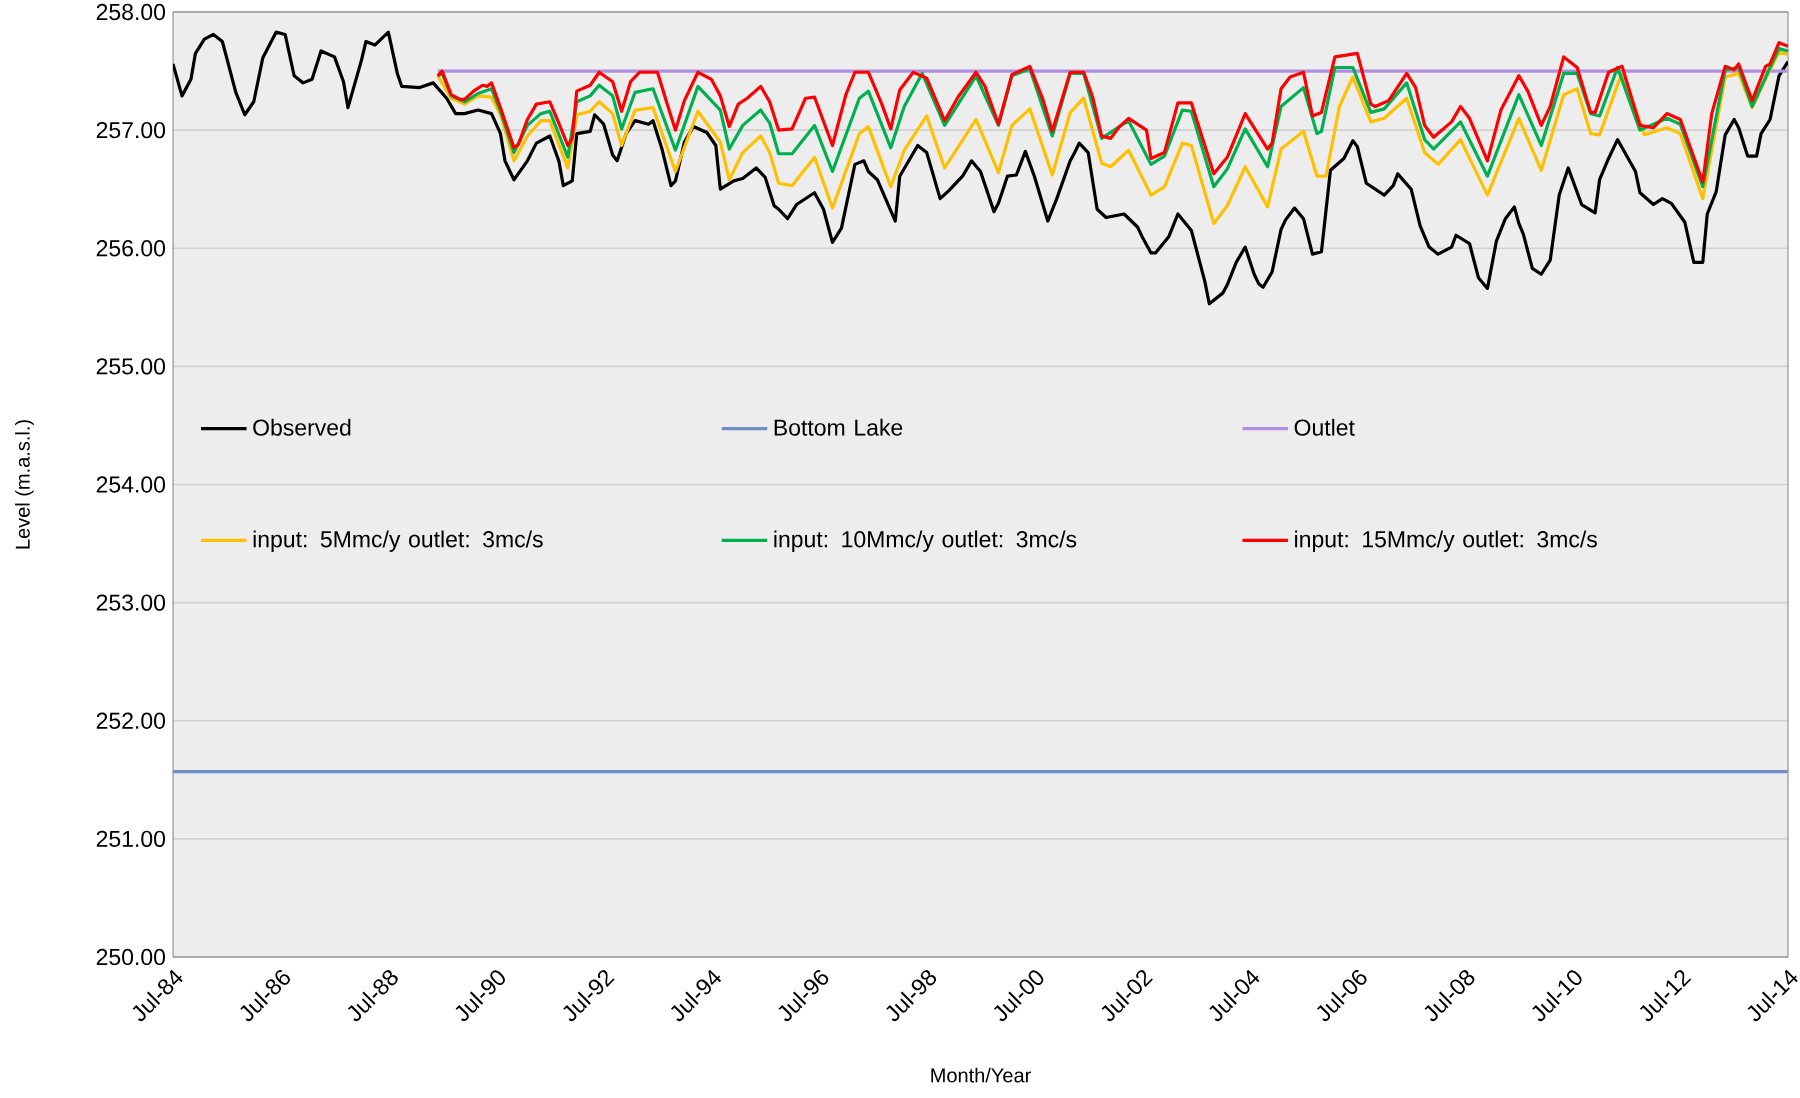 The width and height of the screenshot is (1800, 1098). Describe the element at coordinates (131, 248) in the screenshot. I see `y-tick-label: 256.00` at that location.